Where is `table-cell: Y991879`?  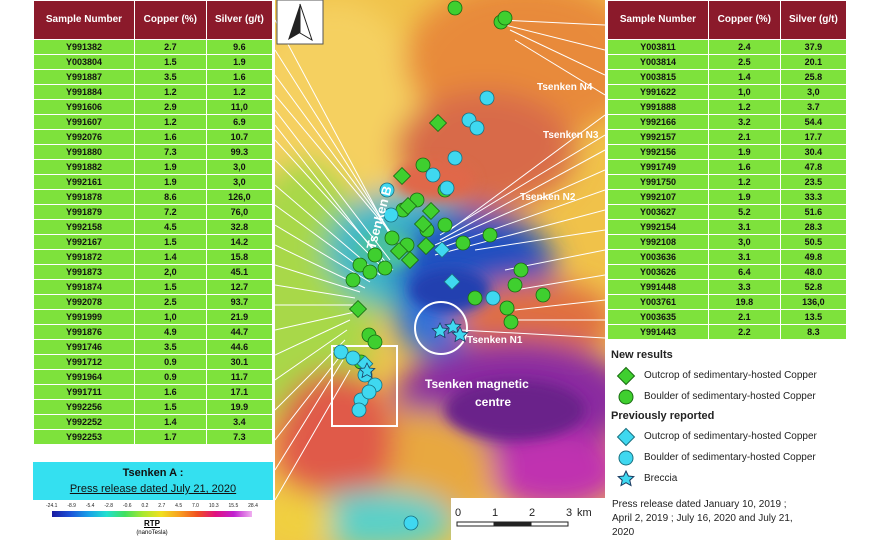 table-cell: Y991879 is located at coordinates (84, 212).